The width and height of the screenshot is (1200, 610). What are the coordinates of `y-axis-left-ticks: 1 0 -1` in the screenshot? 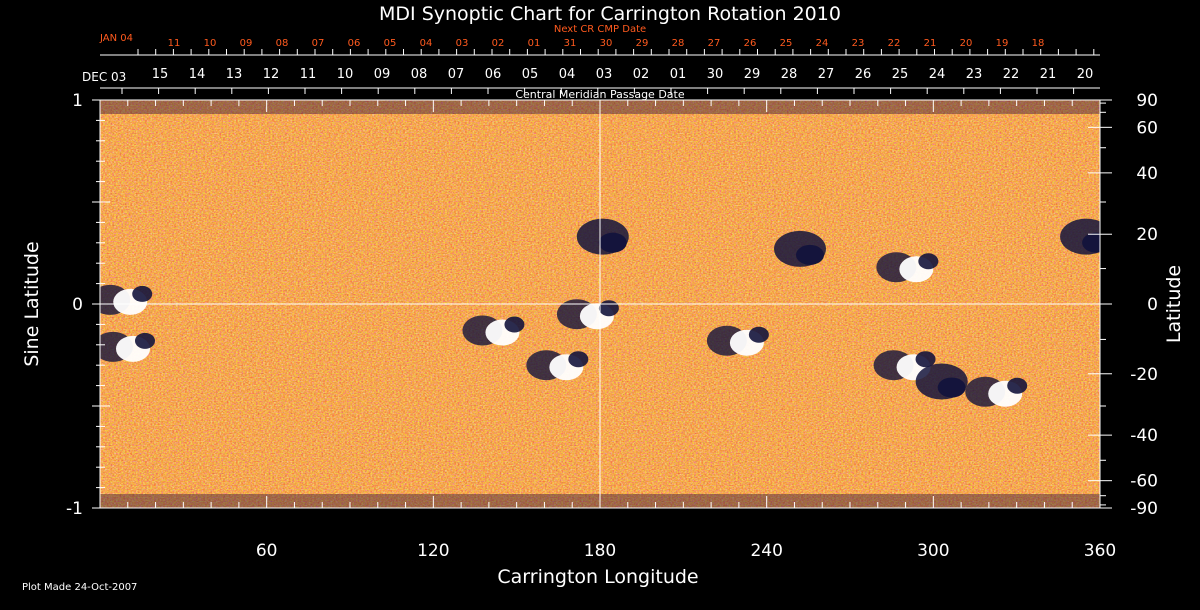 It's located at (88, 305).